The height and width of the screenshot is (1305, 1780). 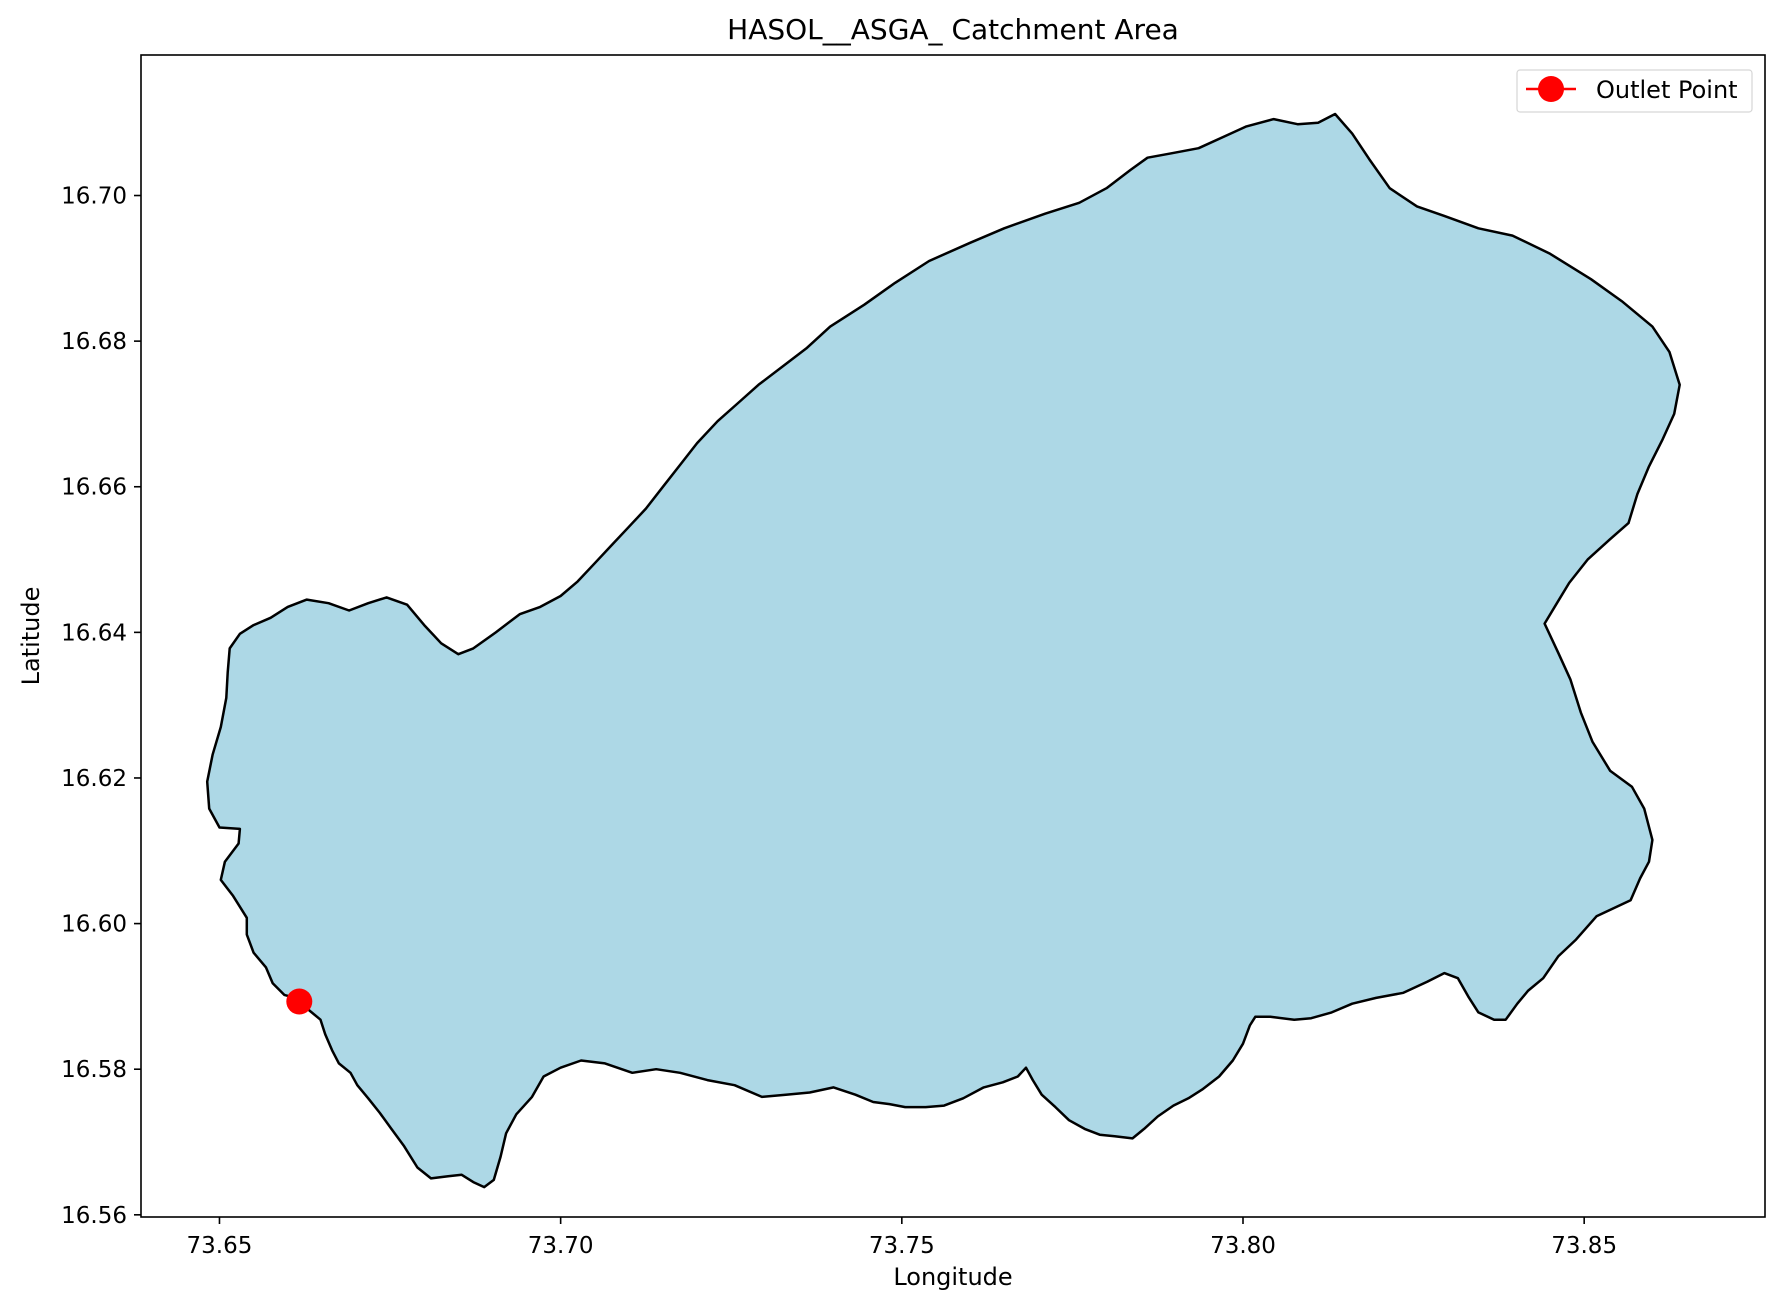 I want to click on y-axis-label: Latitude, so click(x=31, y=636).